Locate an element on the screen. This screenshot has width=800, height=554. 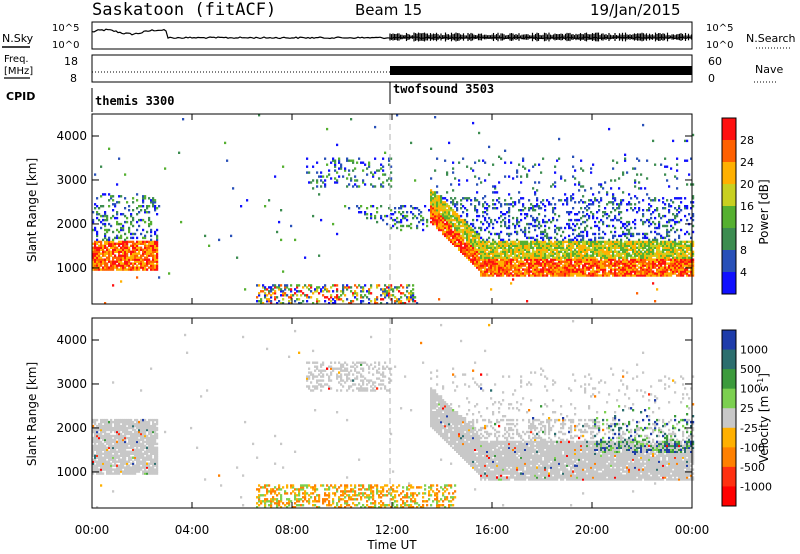
colorbar-level: 4 is located at coordinates (743, 272).